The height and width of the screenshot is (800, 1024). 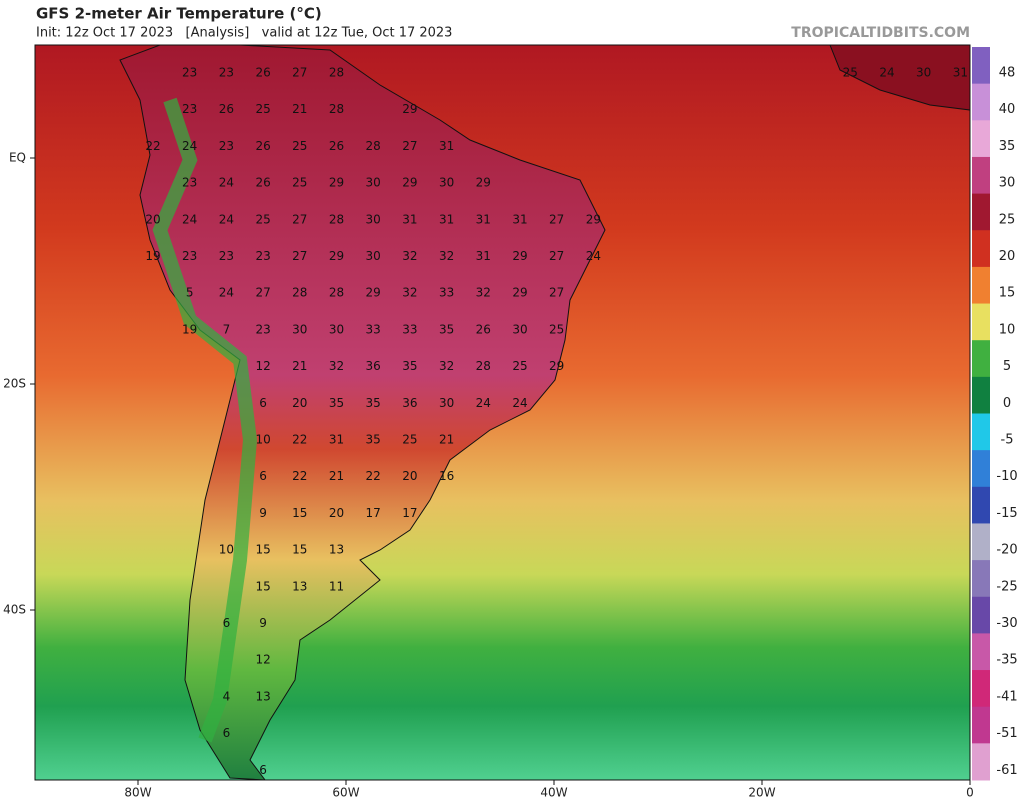 What do you see at coordinates (553, 793) in the screenshot?
I see `lon-label: 40W` at bounding box center [553, 793].